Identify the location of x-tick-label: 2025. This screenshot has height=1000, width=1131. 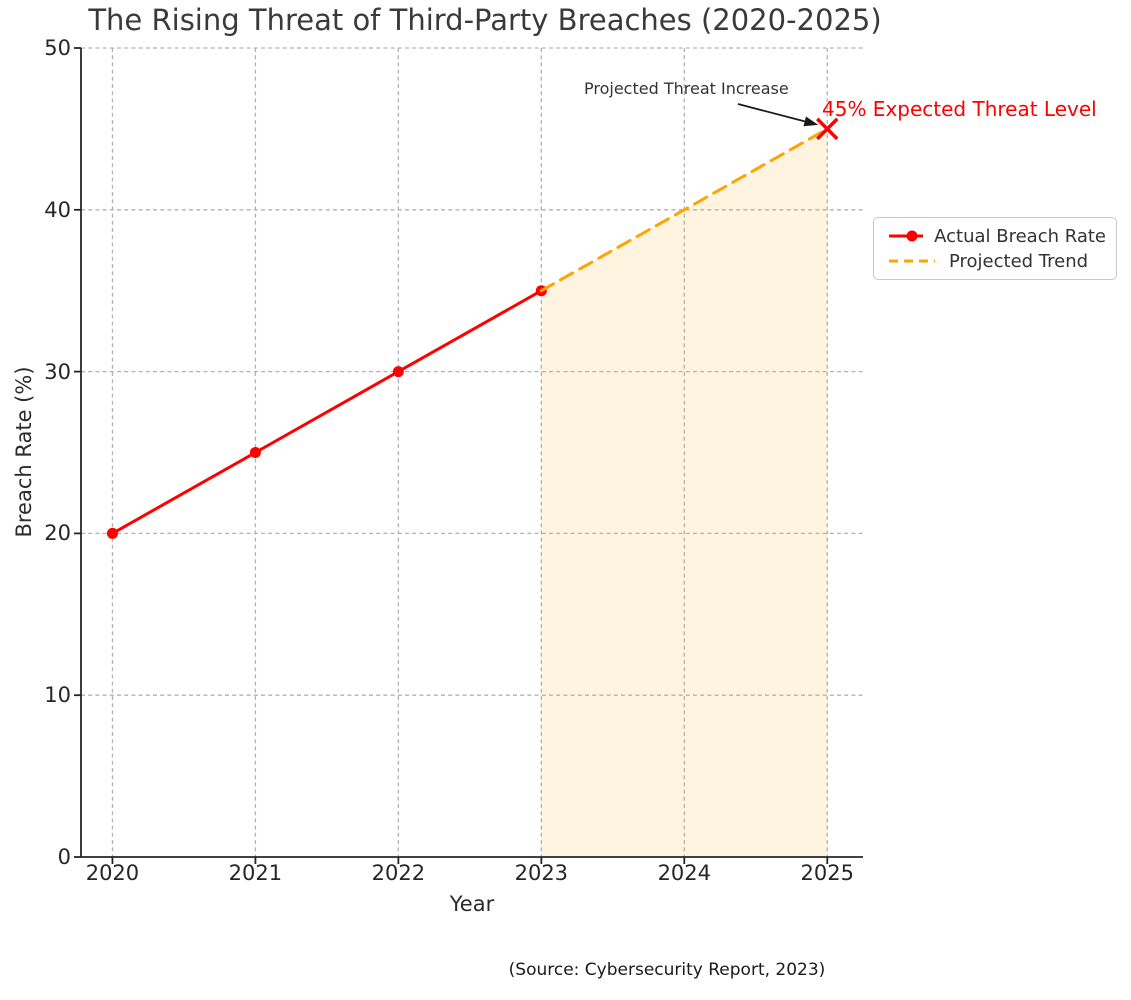
(827, 873).